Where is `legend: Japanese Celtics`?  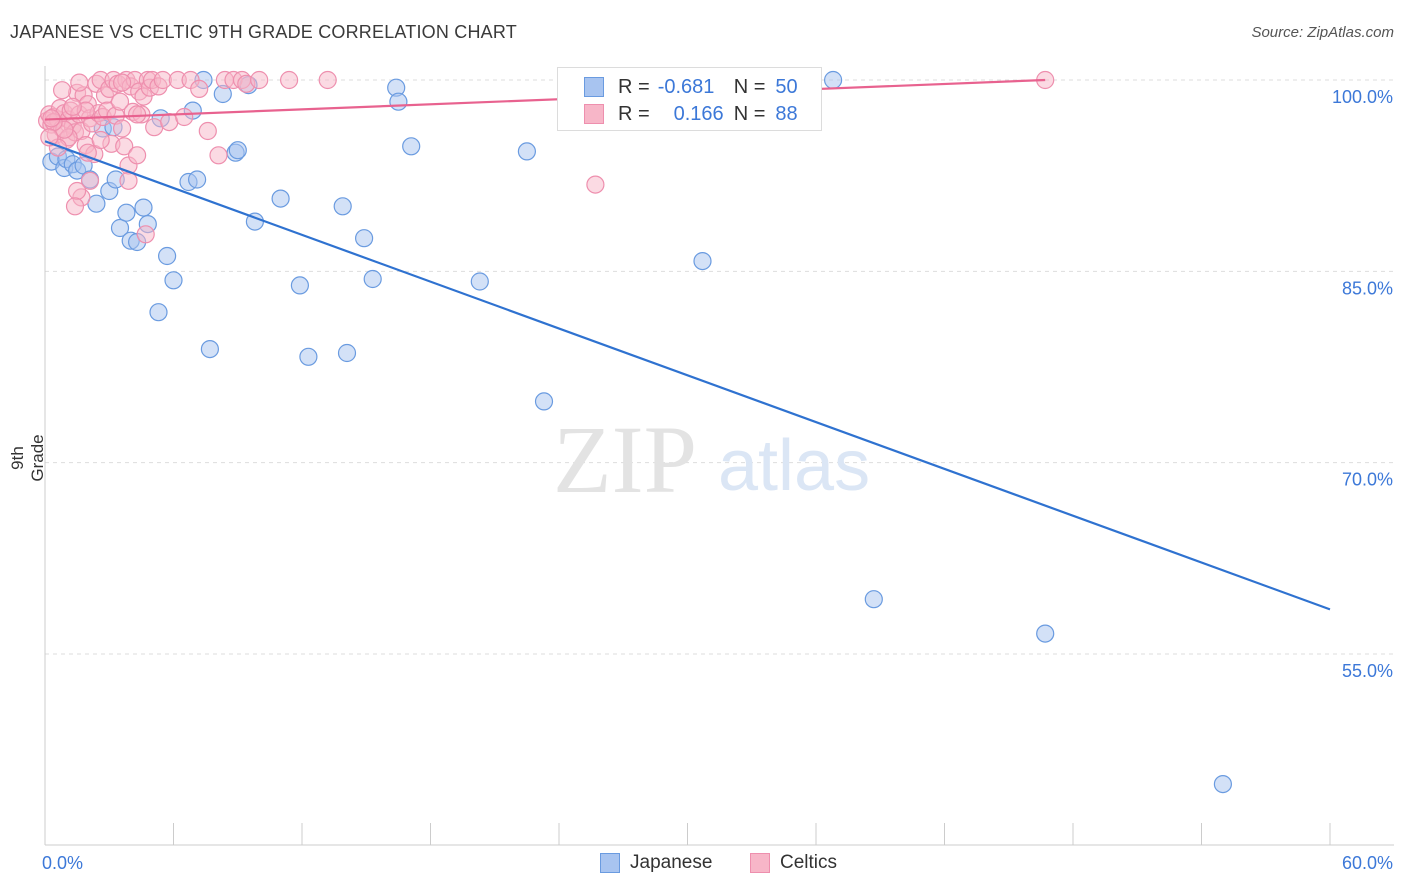
legend: Japanese Celtics is located at coordinates (703, 865).